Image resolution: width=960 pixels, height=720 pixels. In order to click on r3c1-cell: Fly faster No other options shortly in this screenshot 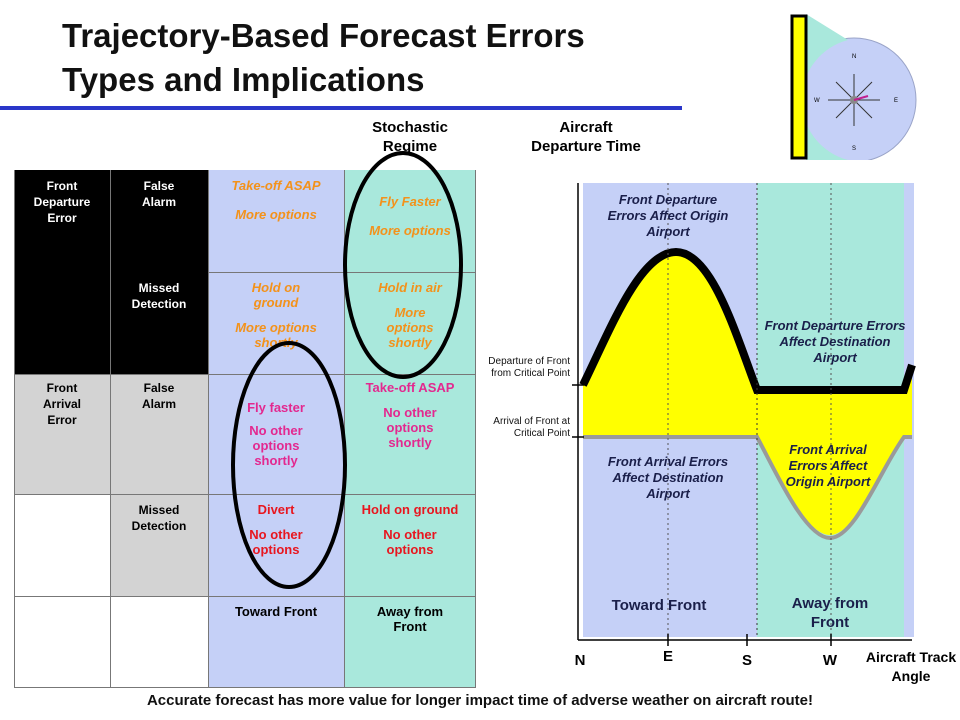, I will do `click(276, 434)`.